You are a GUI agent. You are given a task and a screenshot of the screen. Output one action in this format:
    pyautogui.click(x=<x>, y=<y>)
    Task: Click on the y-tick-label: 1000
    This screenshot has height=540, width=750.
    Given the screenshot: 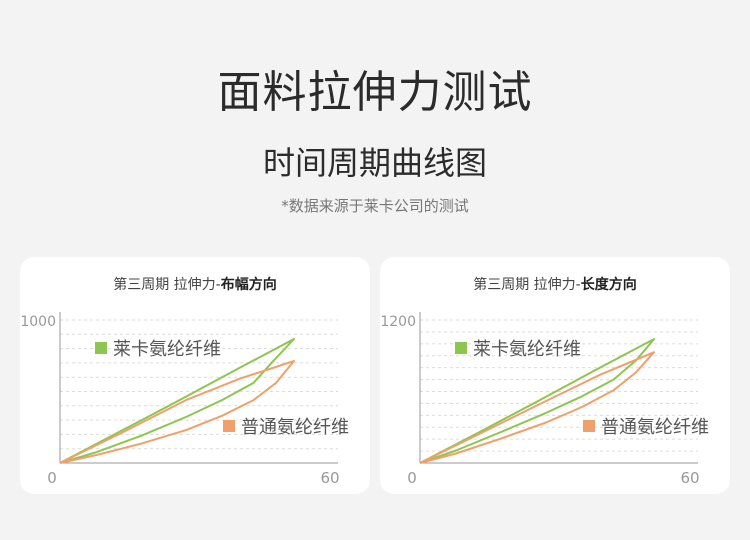 What is the action you would take?
    pyautogui.click(x=38, y=322)
    